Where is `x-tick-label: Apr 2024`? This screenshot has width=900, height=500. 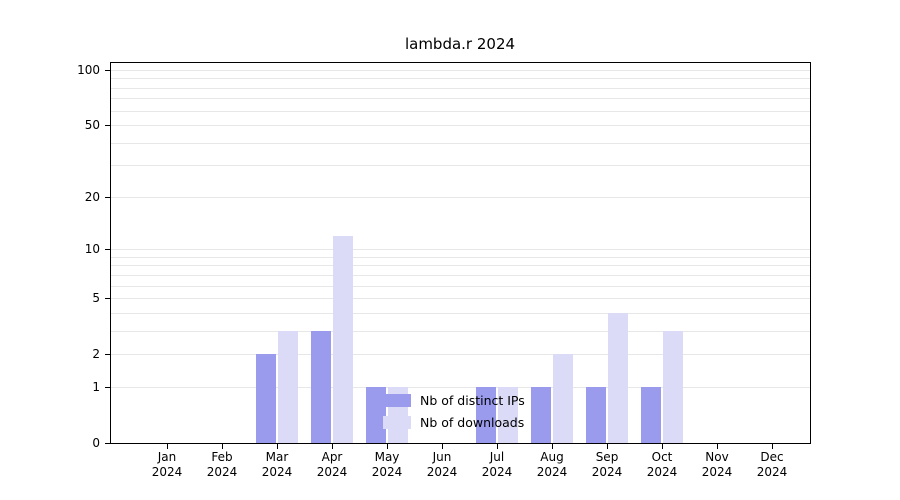 x-tick-label: Apr 2024 is located at coordinates (332, 465).